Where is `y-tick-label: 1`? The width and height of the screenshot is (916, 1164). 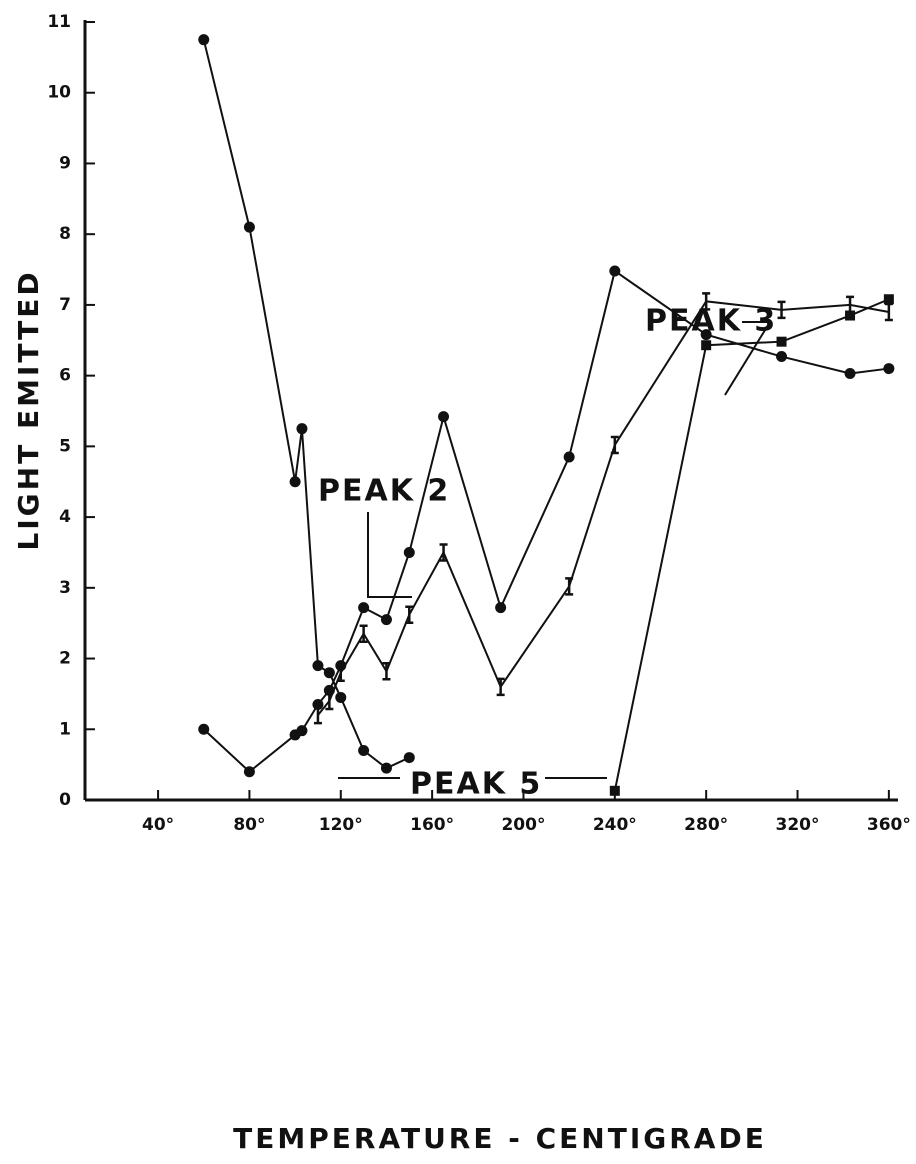 y-tick-label: 1 is located at coordinates (65, 729).